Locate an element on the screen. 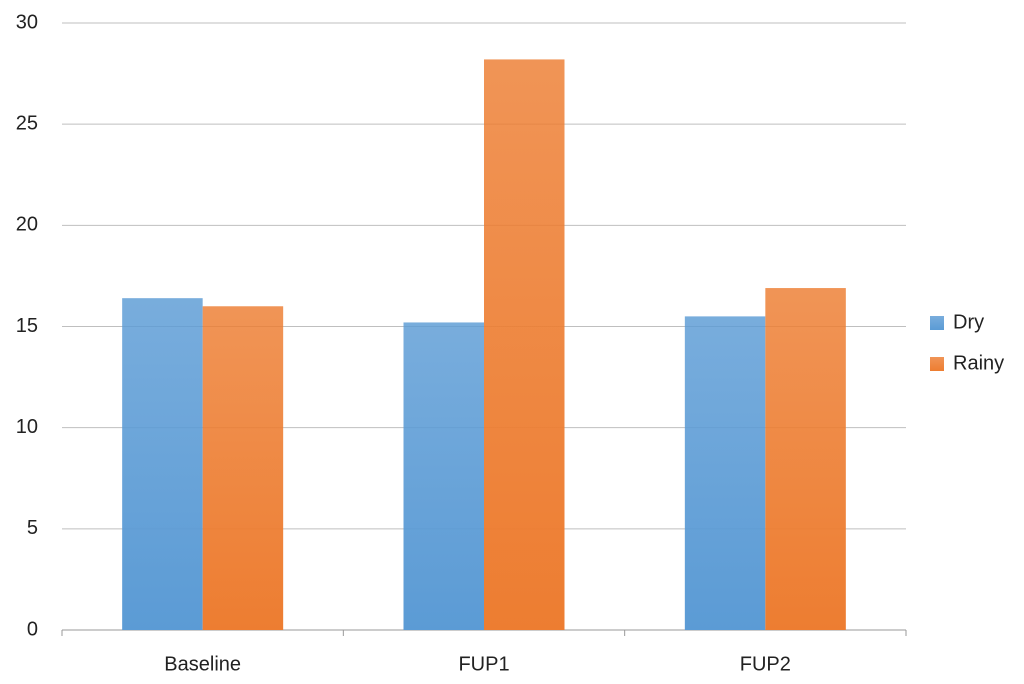 The height and width of the screenshot is (684, 1024). y-tick-label: 15 is located at coordinates (27, 326).